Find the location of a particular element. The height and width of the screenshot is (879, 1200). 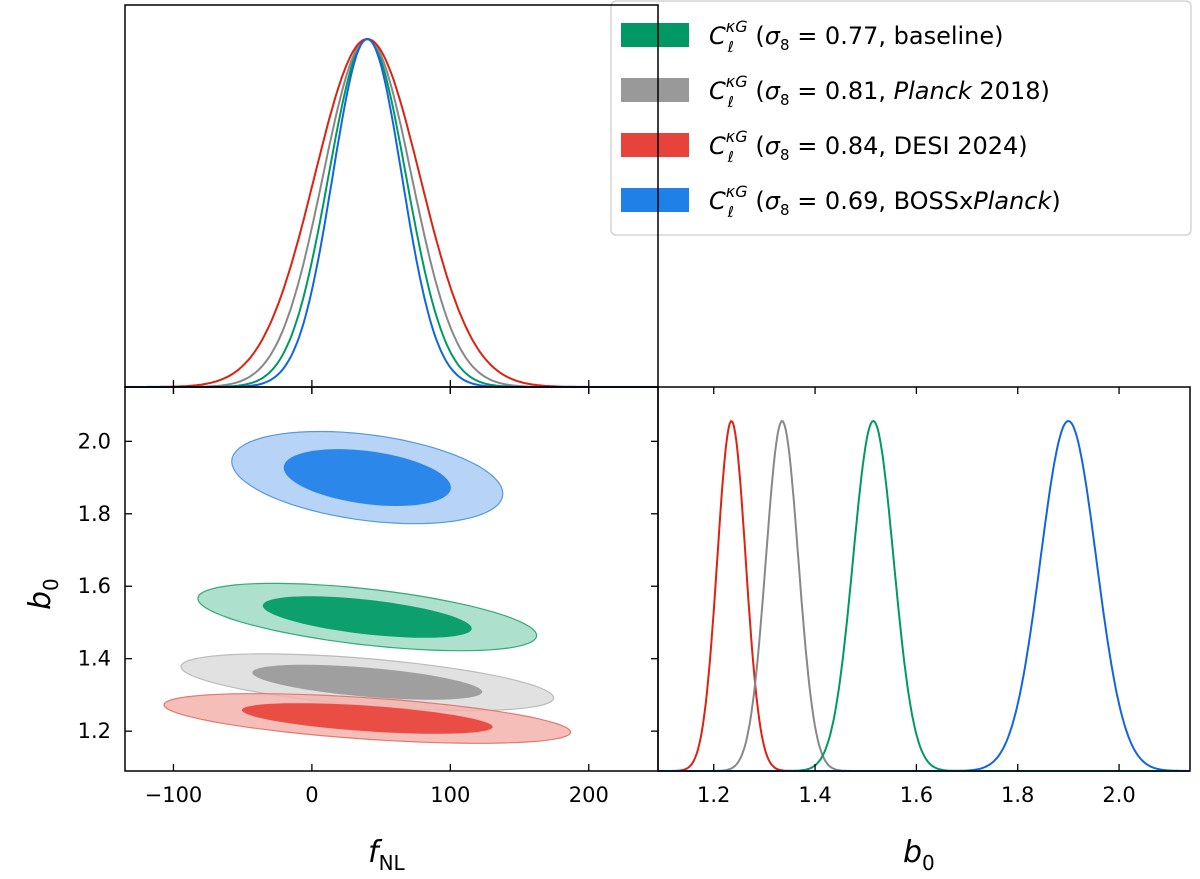

legend-label-desi: CκG ℓ (σ8 = 0.84, DESI 2024) is located at coordinates (868, 146).